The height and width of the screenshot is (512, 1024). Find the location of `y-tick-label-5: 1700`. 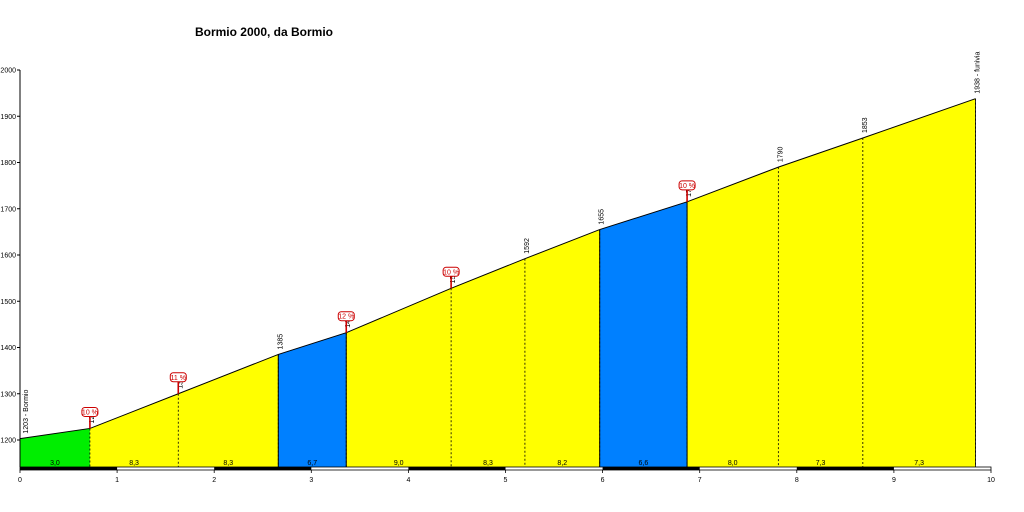

y-tick-label-5: 1700 is located at coordinates (8, 209).